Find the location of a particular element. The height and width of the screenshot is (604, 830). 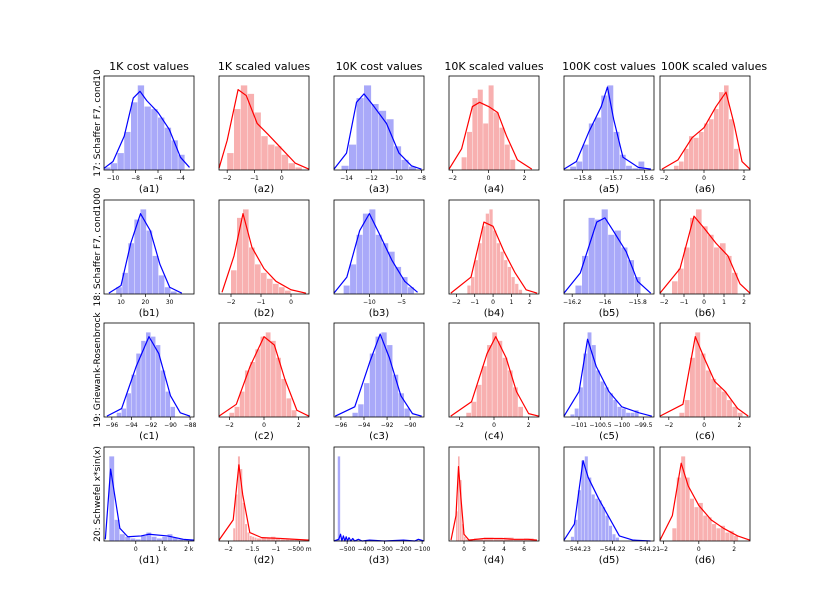

panel-label-b4: (b4) is located at coordinates (494, 313).